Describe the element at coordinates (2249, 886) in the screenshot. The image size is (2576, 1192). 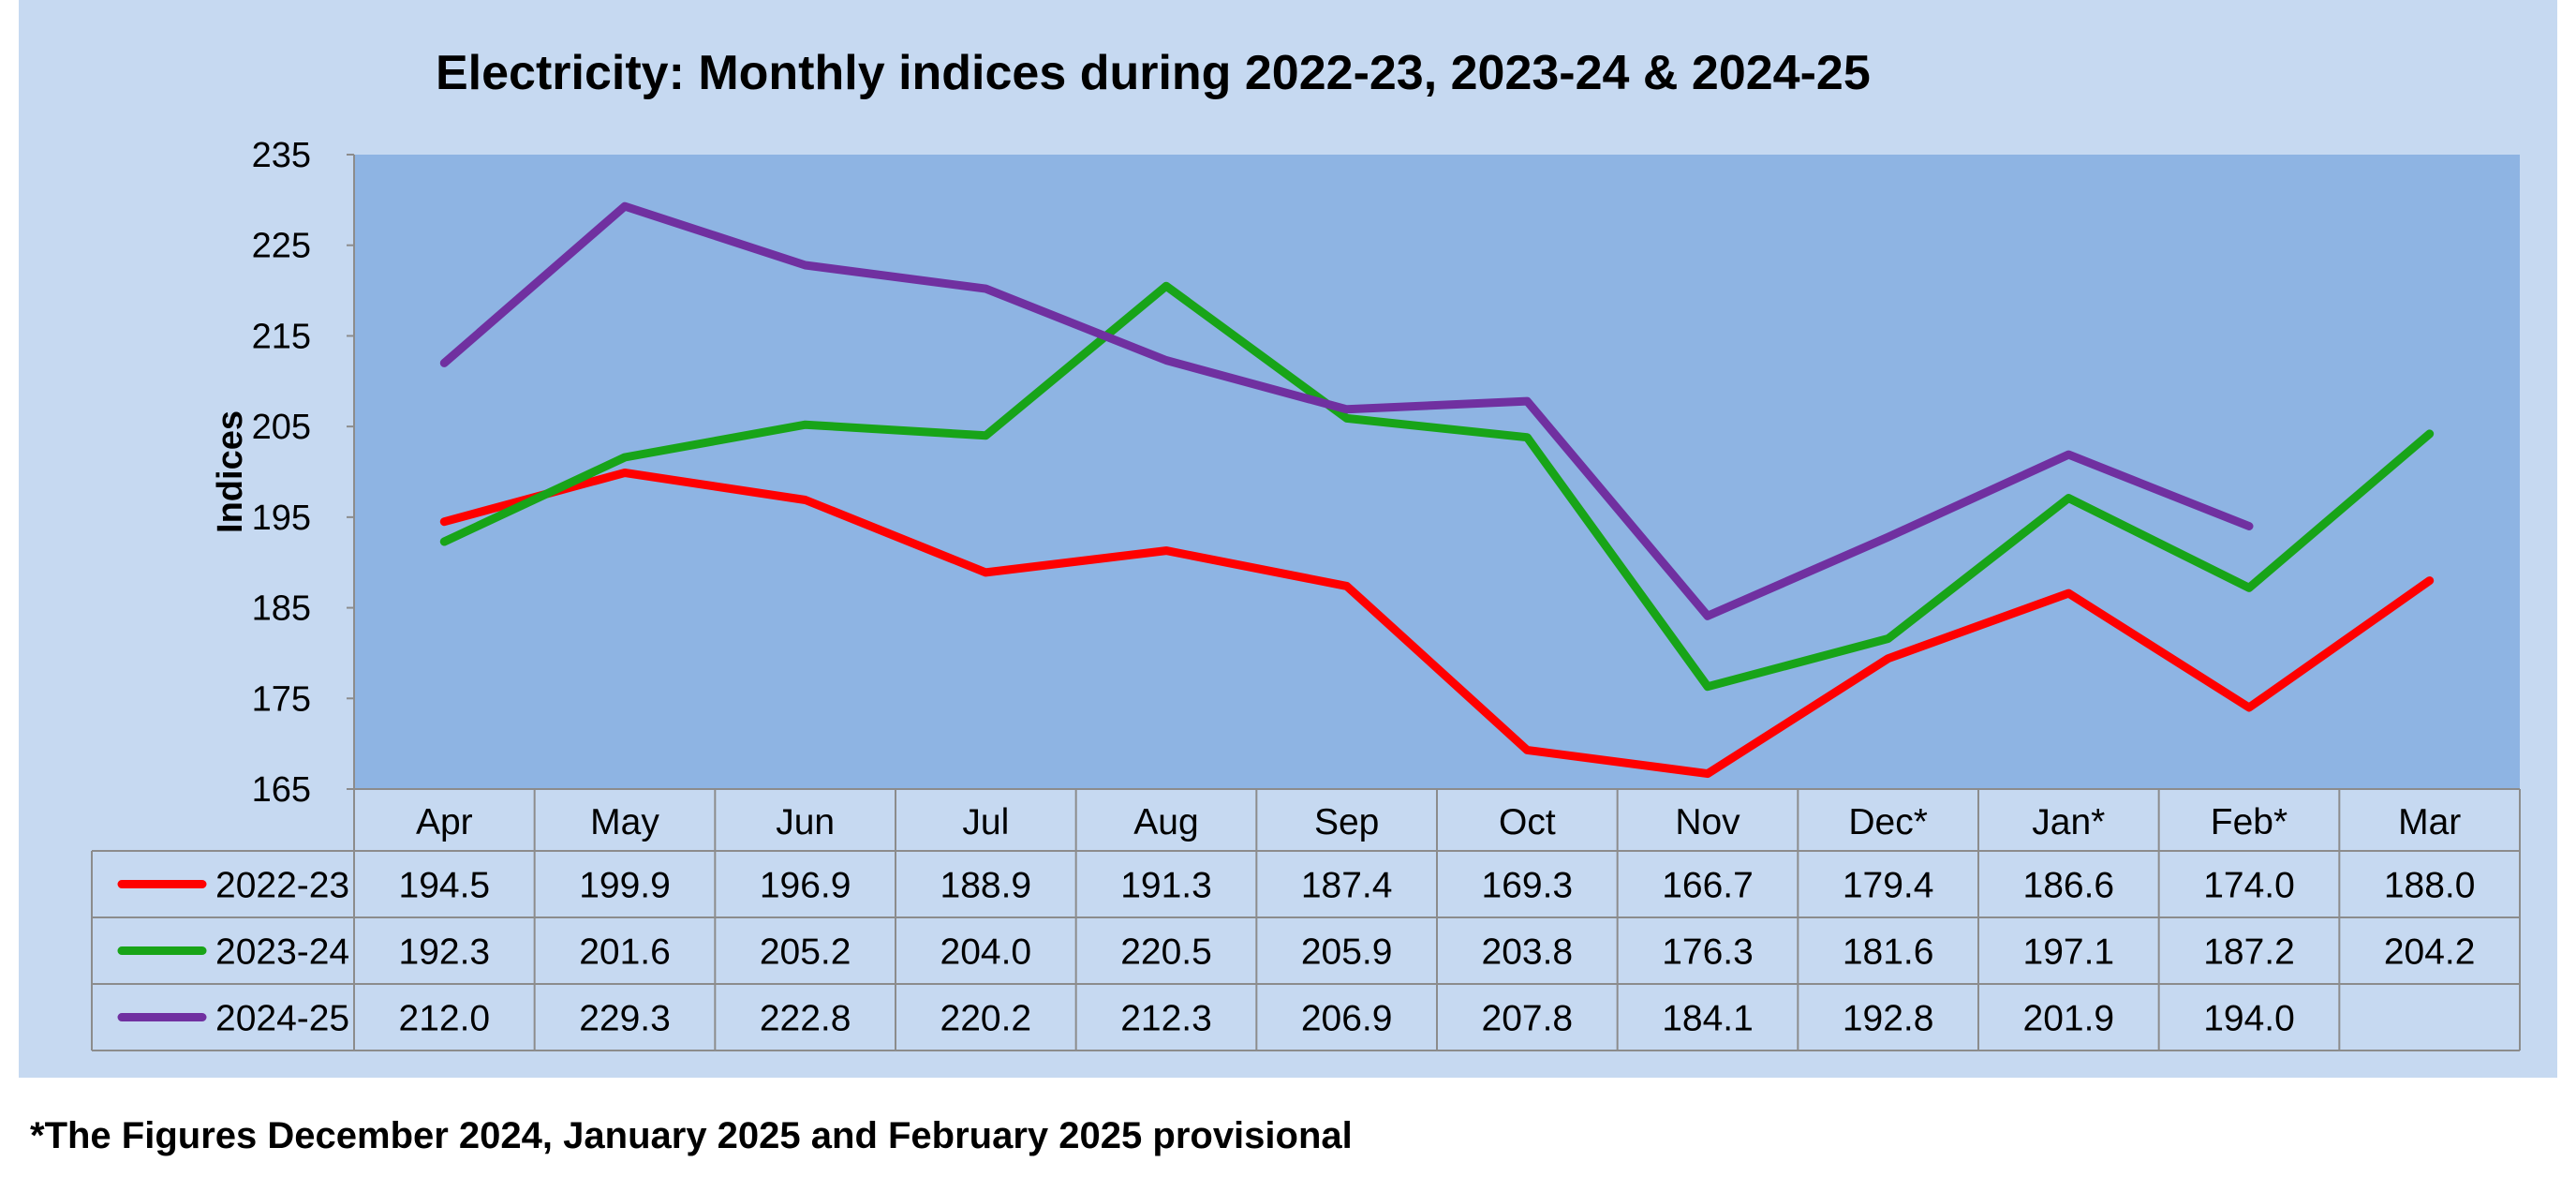
I see `table-cell-value: 174.0` at that location.